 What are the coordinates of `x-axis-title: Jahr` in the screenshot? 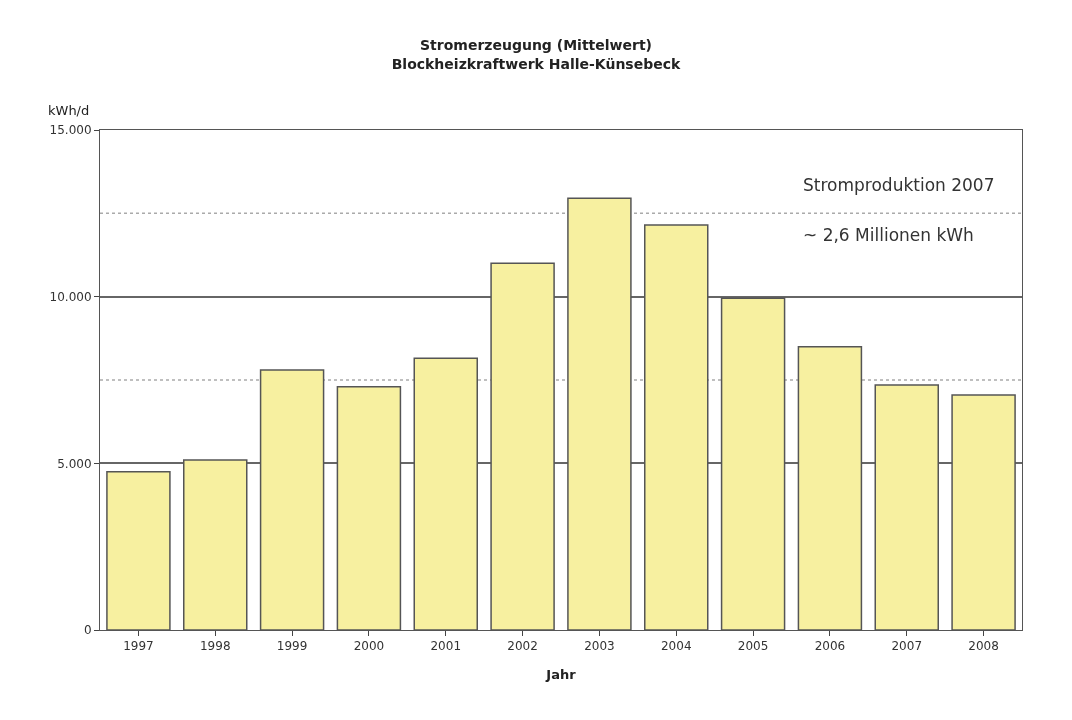 It's located at (561, 674).